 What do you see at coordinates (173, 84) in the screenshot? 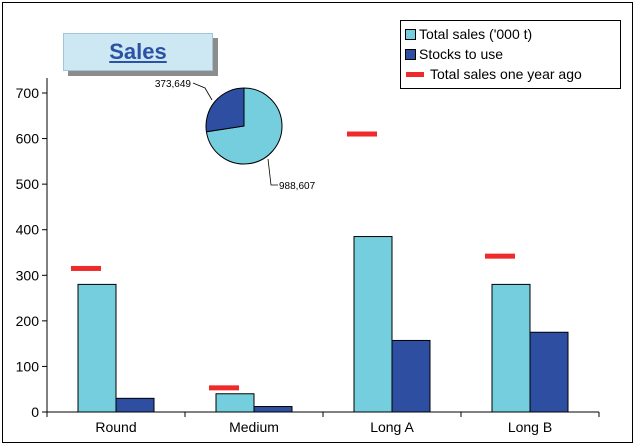
I see `pie-label-373-649: 373,649` at bounding box center [173, 84].